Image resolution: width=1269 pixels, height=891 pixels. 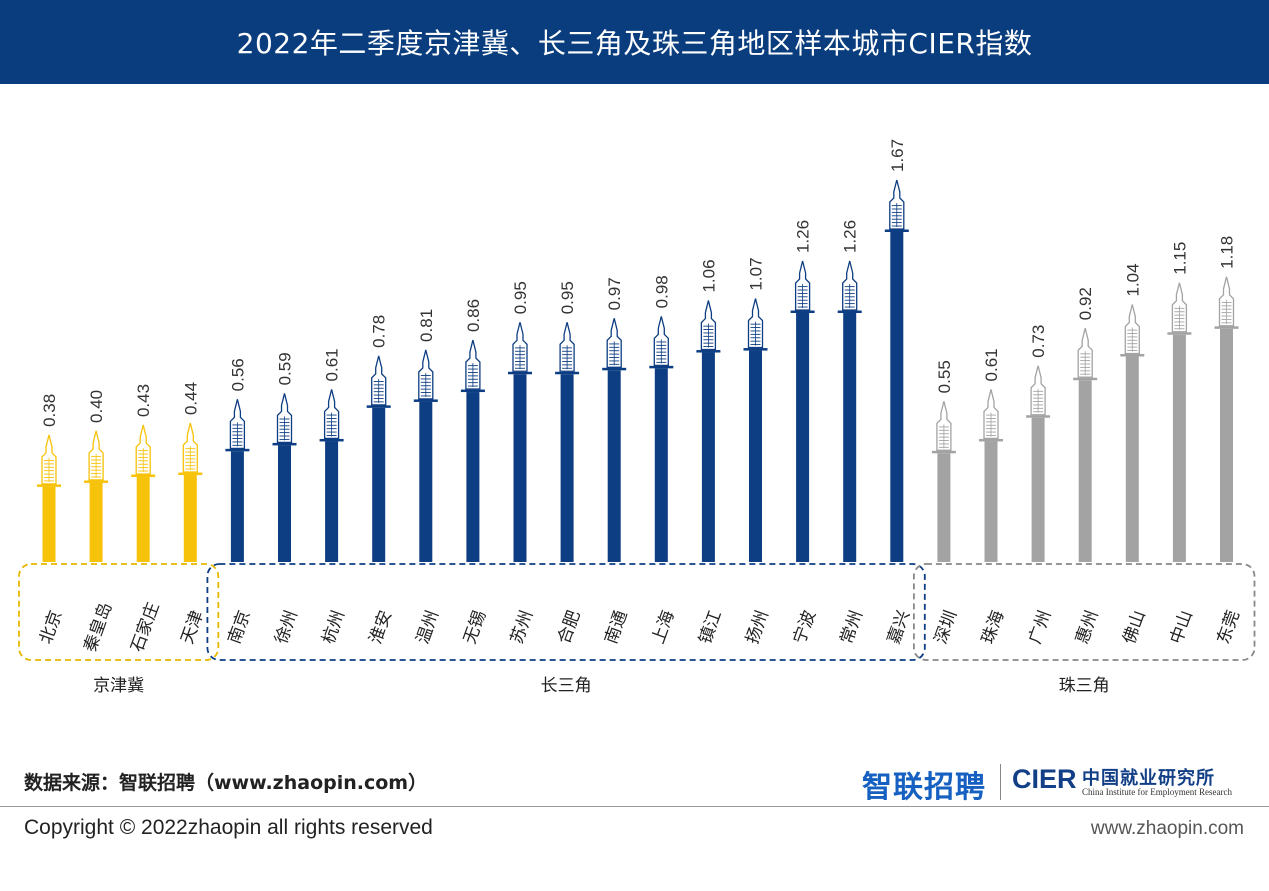 What do you see at coordinates (803, 437) in the screenshot?
I see `bar-宁波` at bounding box center [803, 437].